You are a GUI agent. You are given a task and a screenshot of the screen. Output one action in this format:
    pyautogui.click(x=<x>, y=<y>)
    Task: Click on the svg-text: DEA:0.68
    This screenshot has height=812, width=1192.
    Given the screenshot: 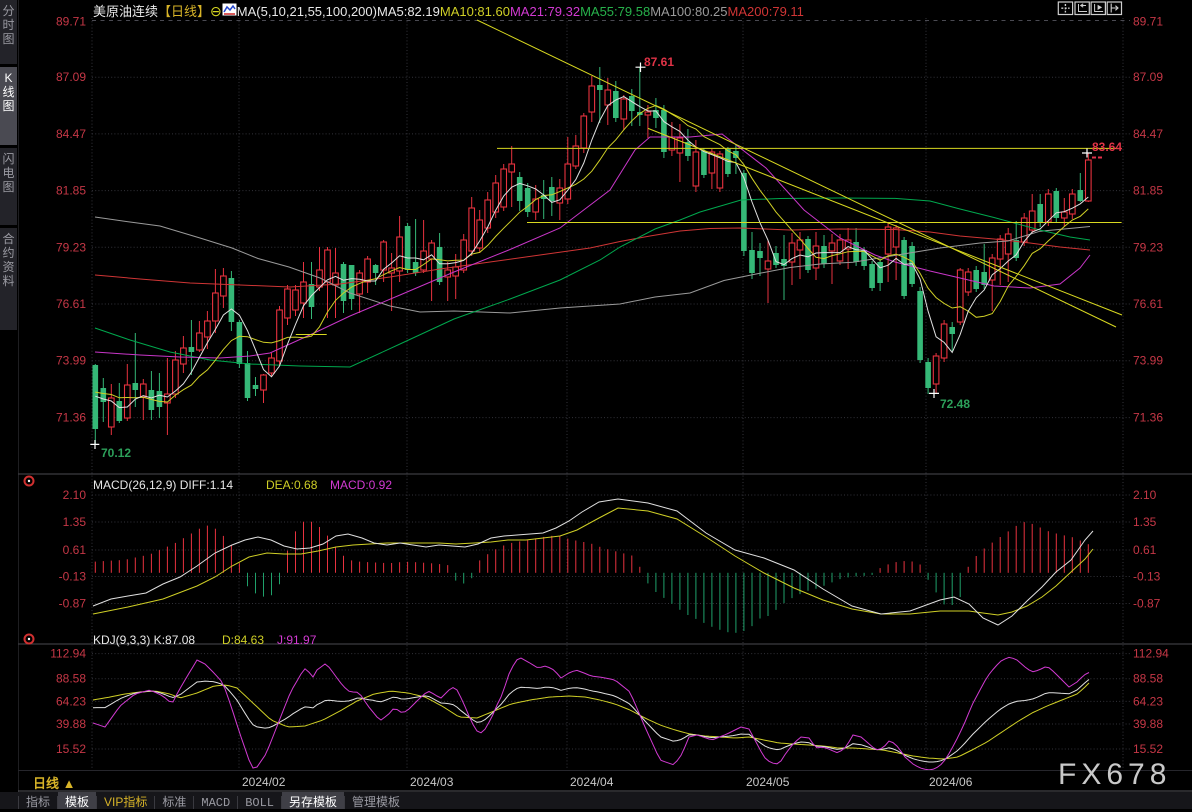 What is the action you would take?
    pyautogui.click(x=292, y=485)
    